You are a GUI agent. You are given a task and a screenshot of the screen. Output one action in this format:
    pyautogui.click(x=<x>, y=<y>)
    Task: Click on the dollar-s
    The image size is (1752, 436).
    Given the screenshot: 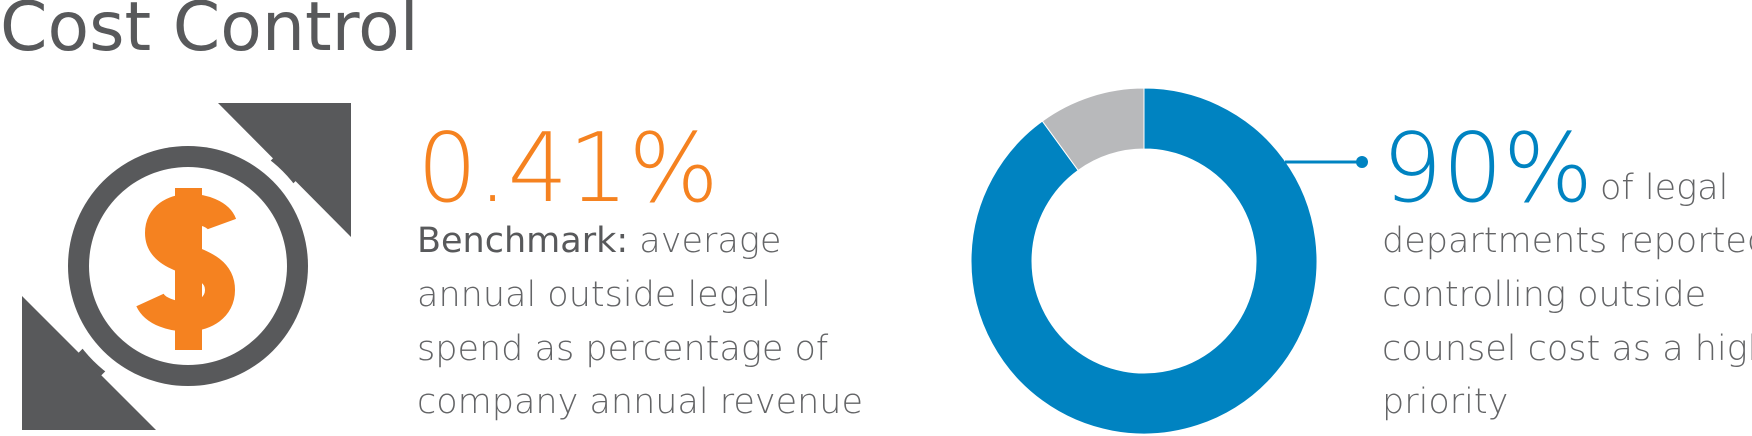 What is the action you would take?
    pyautogui.click(x=186, y=263)
    